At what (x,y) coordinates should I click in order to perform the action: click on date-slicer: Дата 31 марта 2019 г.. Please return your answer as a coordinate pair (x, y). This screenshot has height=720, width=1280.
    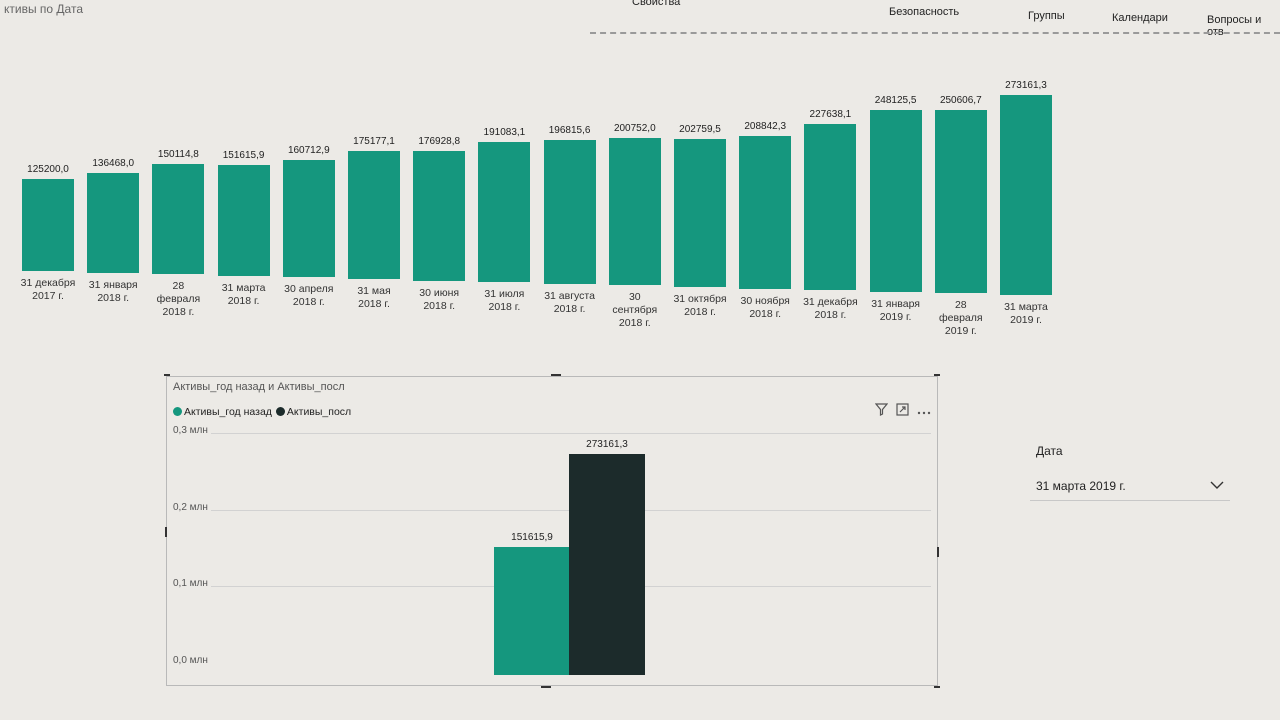
    Looking at the image, I should click on (1130, 472).